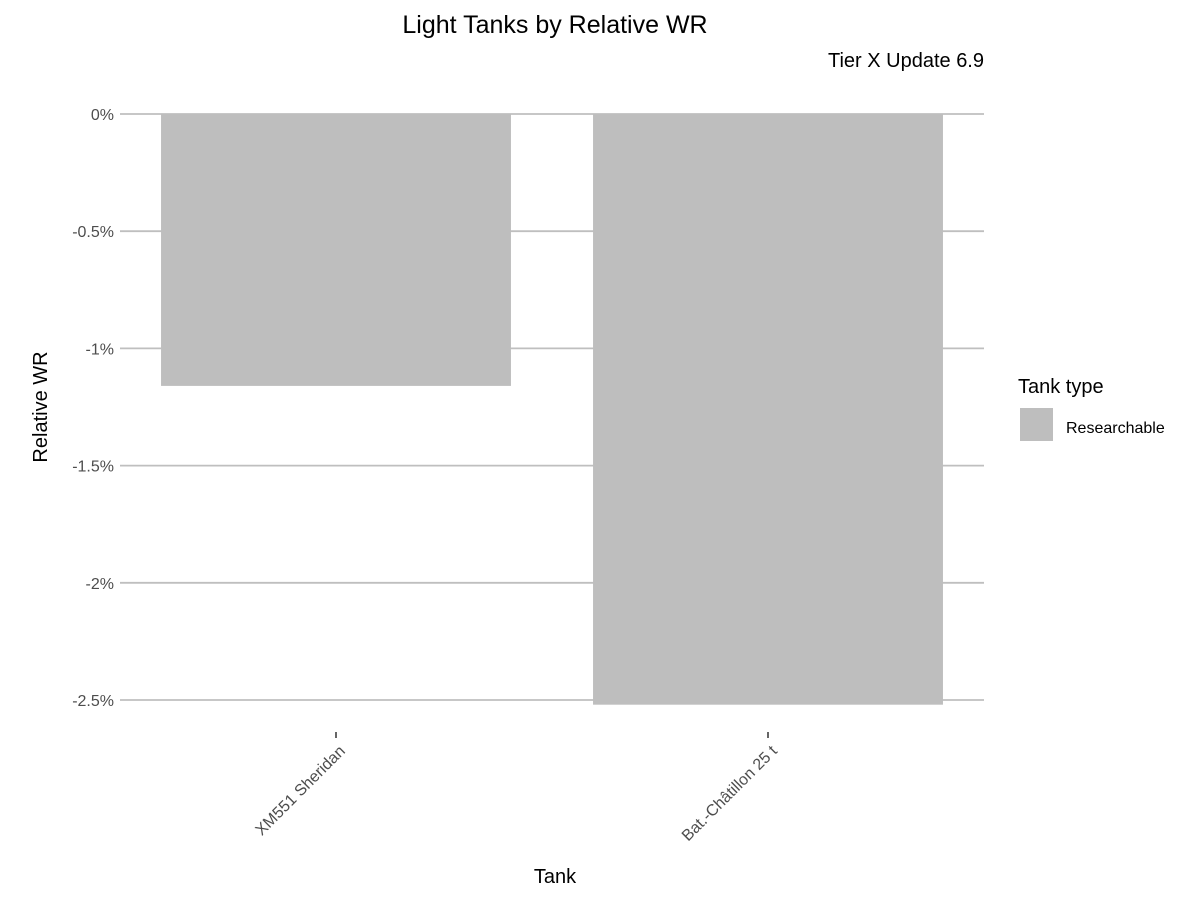  Describe the element at coordinates (93, 408) in the screenshot. I see `y-axis-tick-labels: 0% -0.5% -1% -1.5% -2% -2.5%` at that location.